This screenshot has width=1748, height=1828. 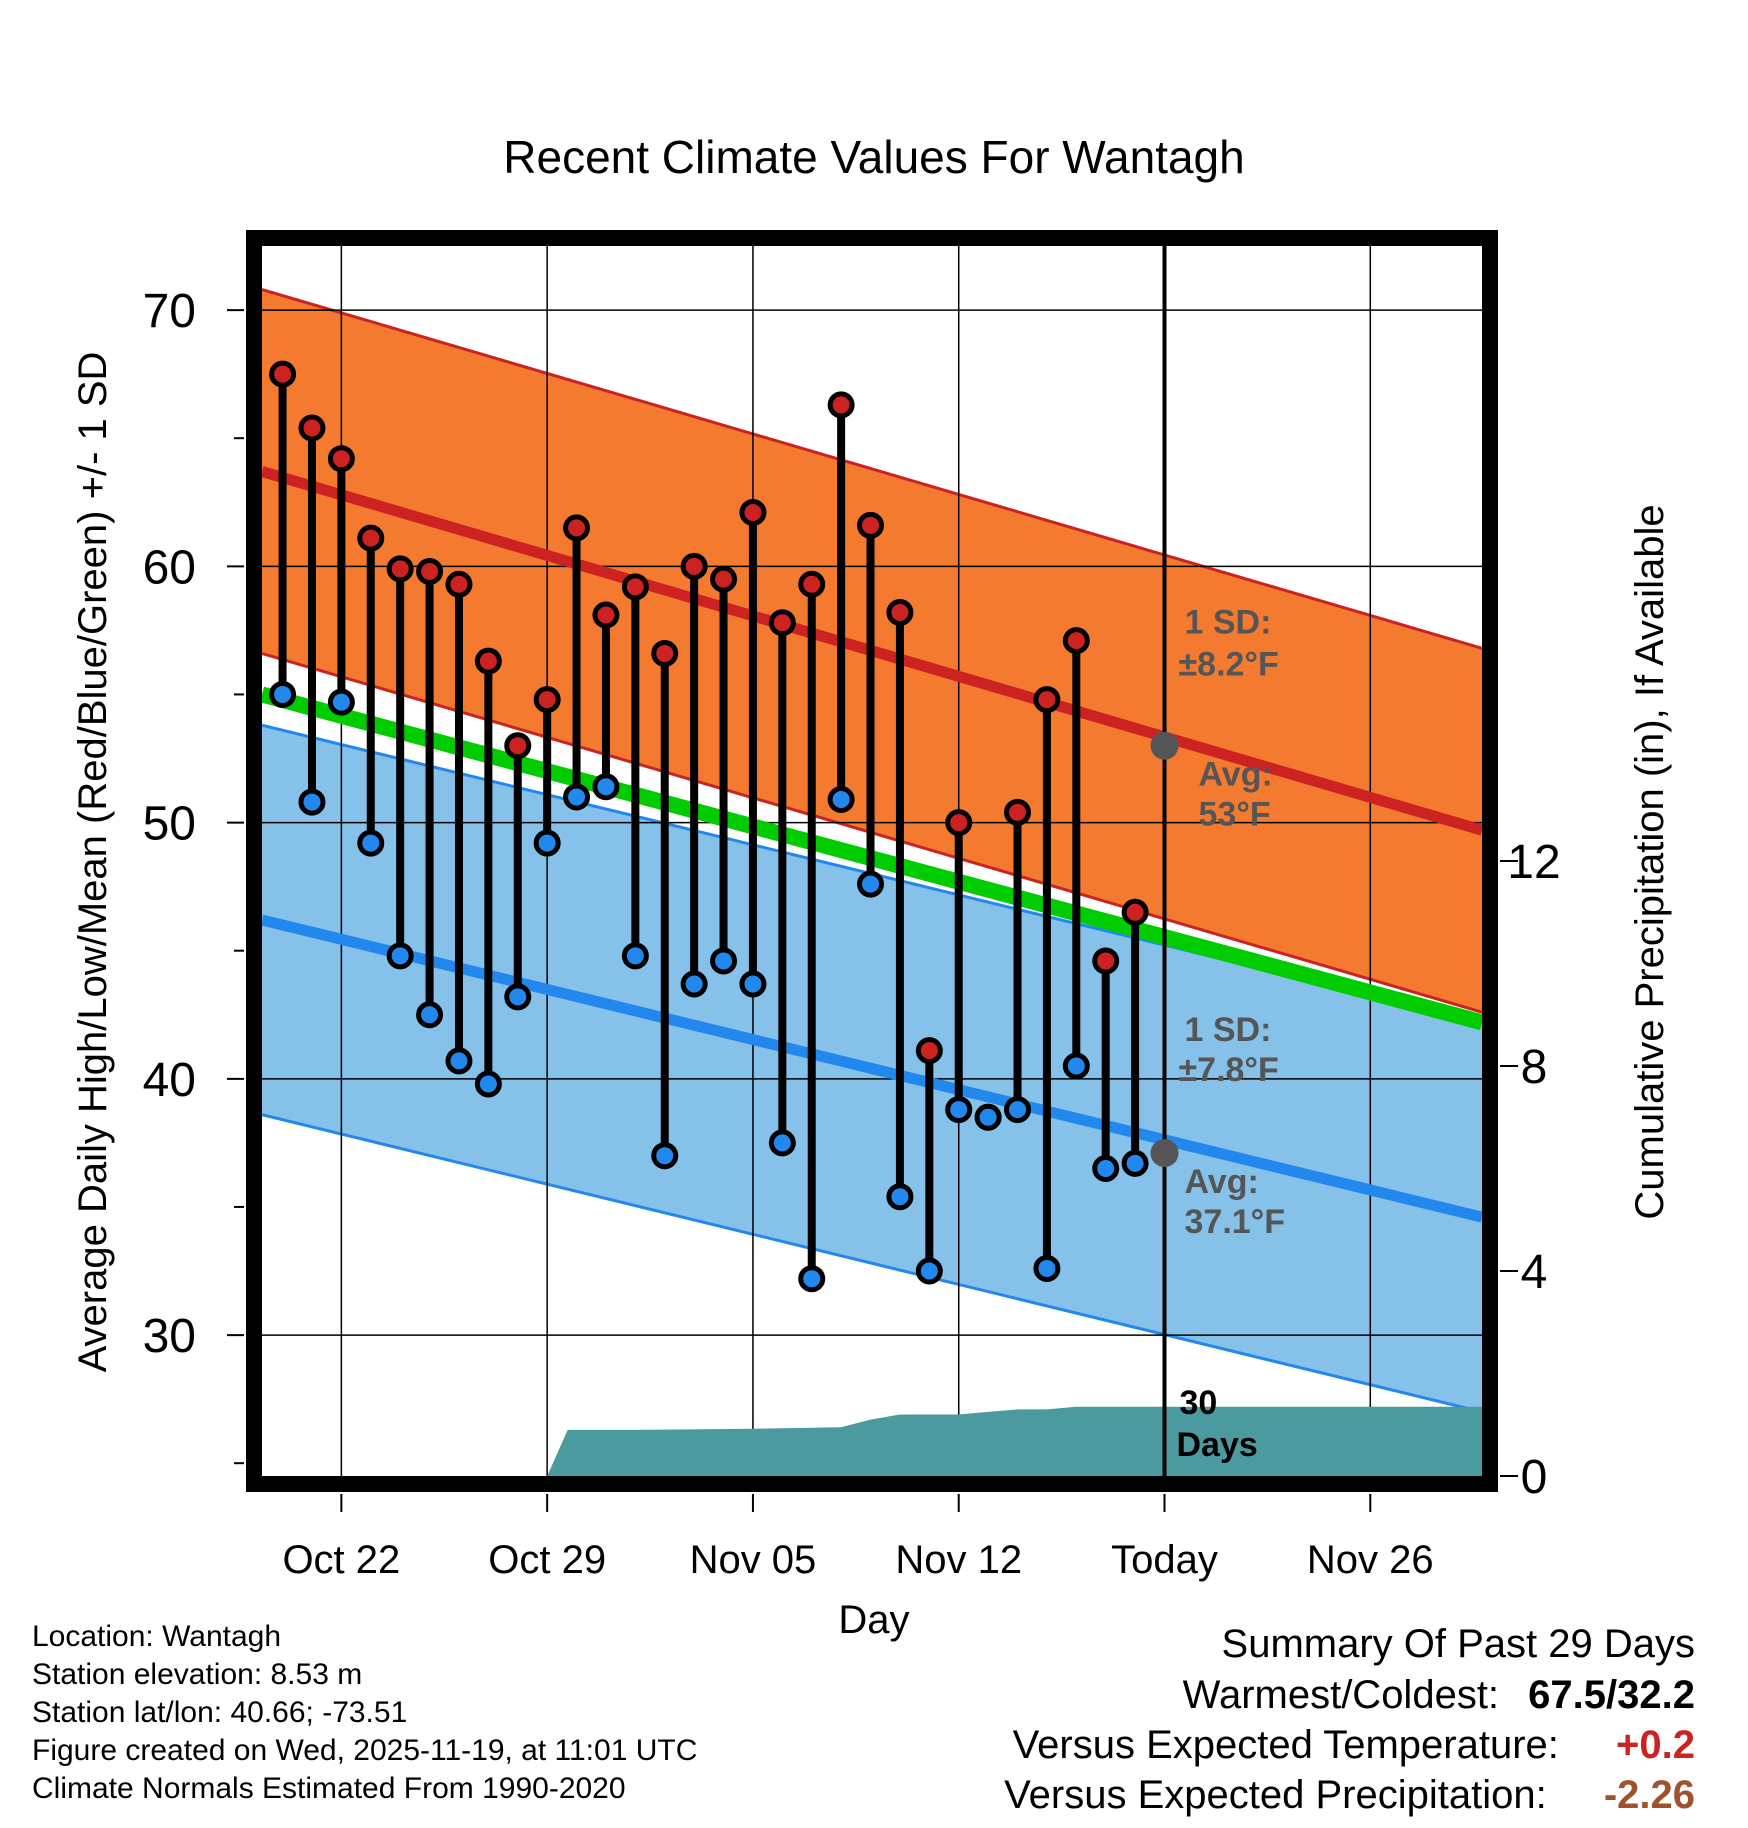 What do you see at coordinates (169, 567) in the screenshot?
I see `y-tick-label: 60` at bounding box center [169, 567].